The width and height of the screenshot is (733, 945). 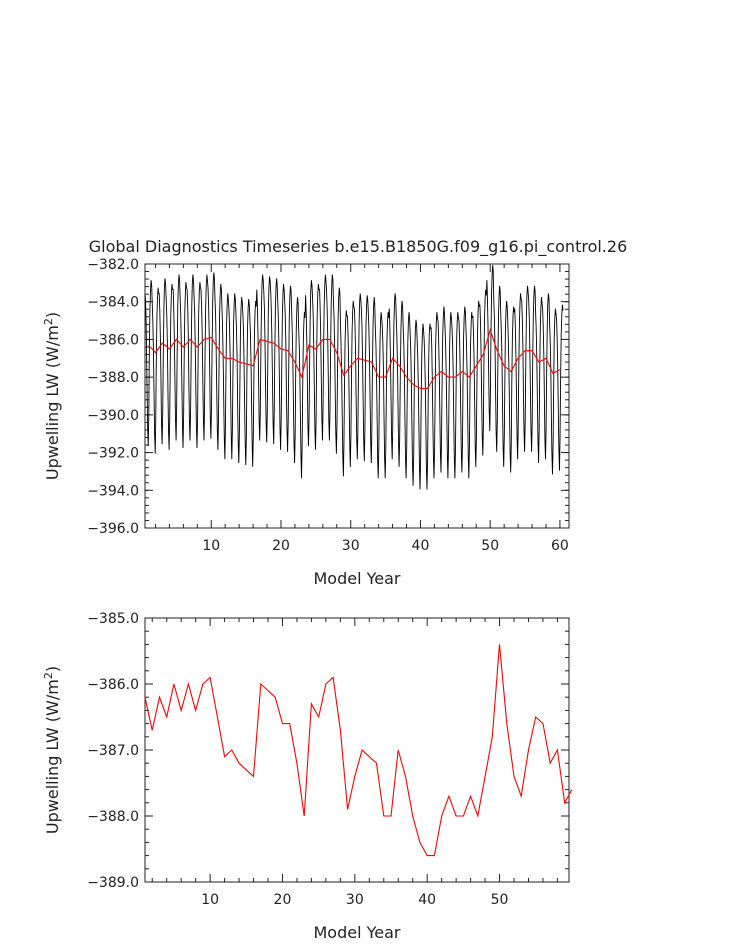 I want to click on y-tick-label: −385.0, so click(x=113, y=619).